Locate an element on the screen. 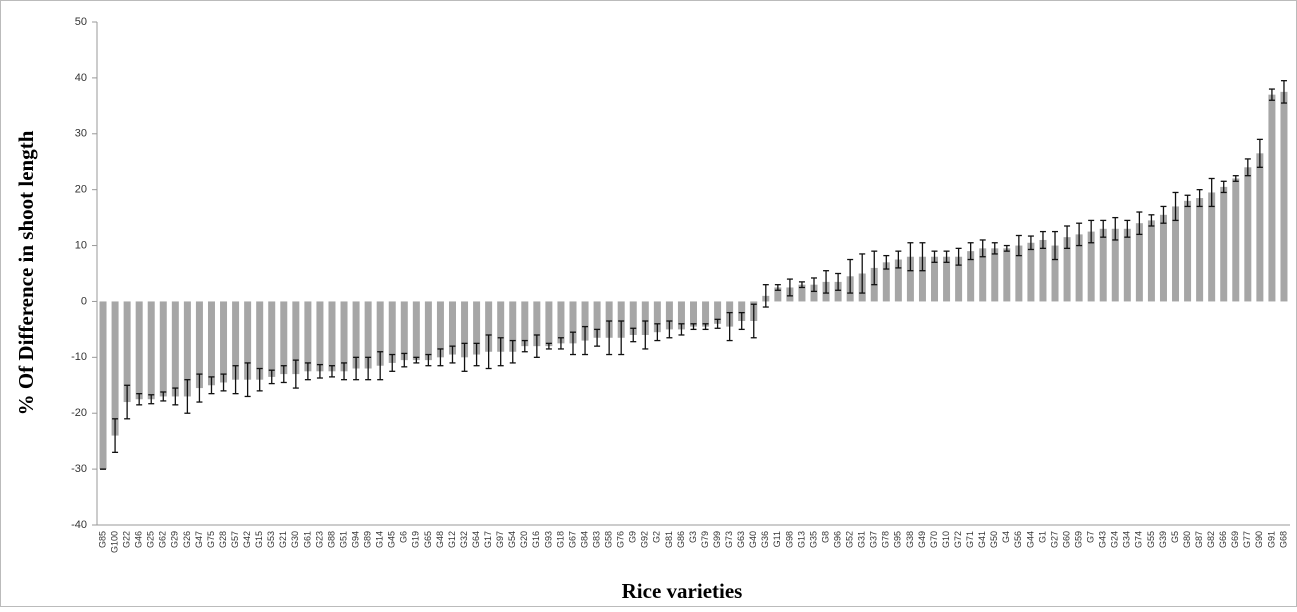  y-tick-label: 0 is located at coordinates (84, 301).